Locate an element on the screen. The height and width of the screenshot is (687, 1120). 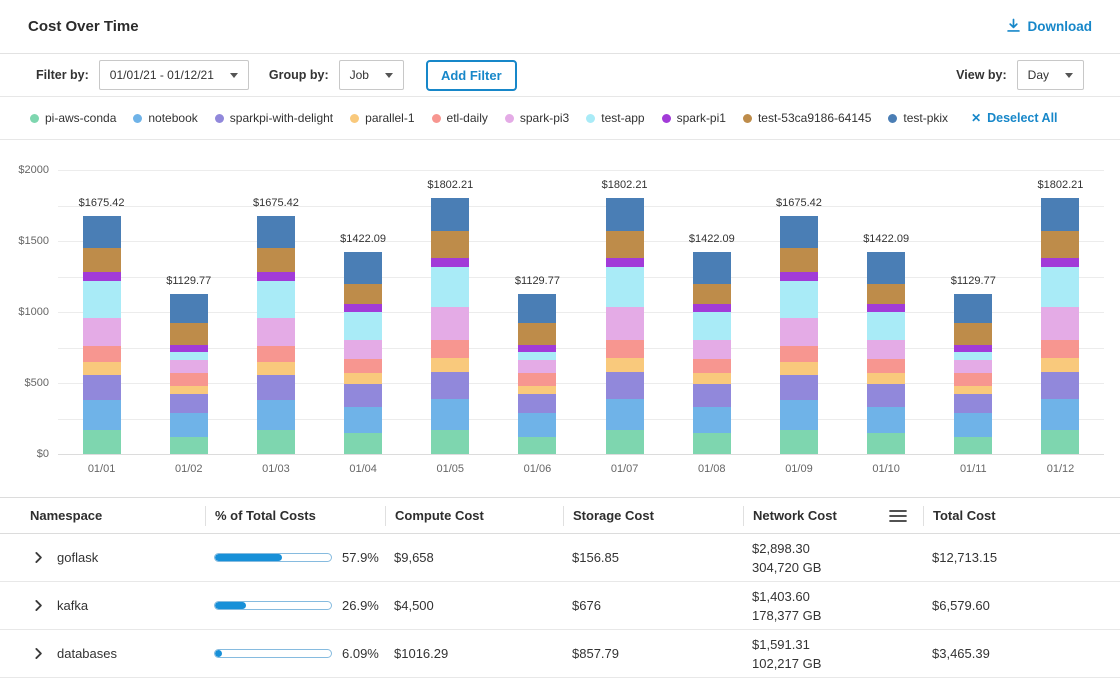
legend-item-pi-aws-conda: pi-aws-conda is located at coordinates (73, 118).